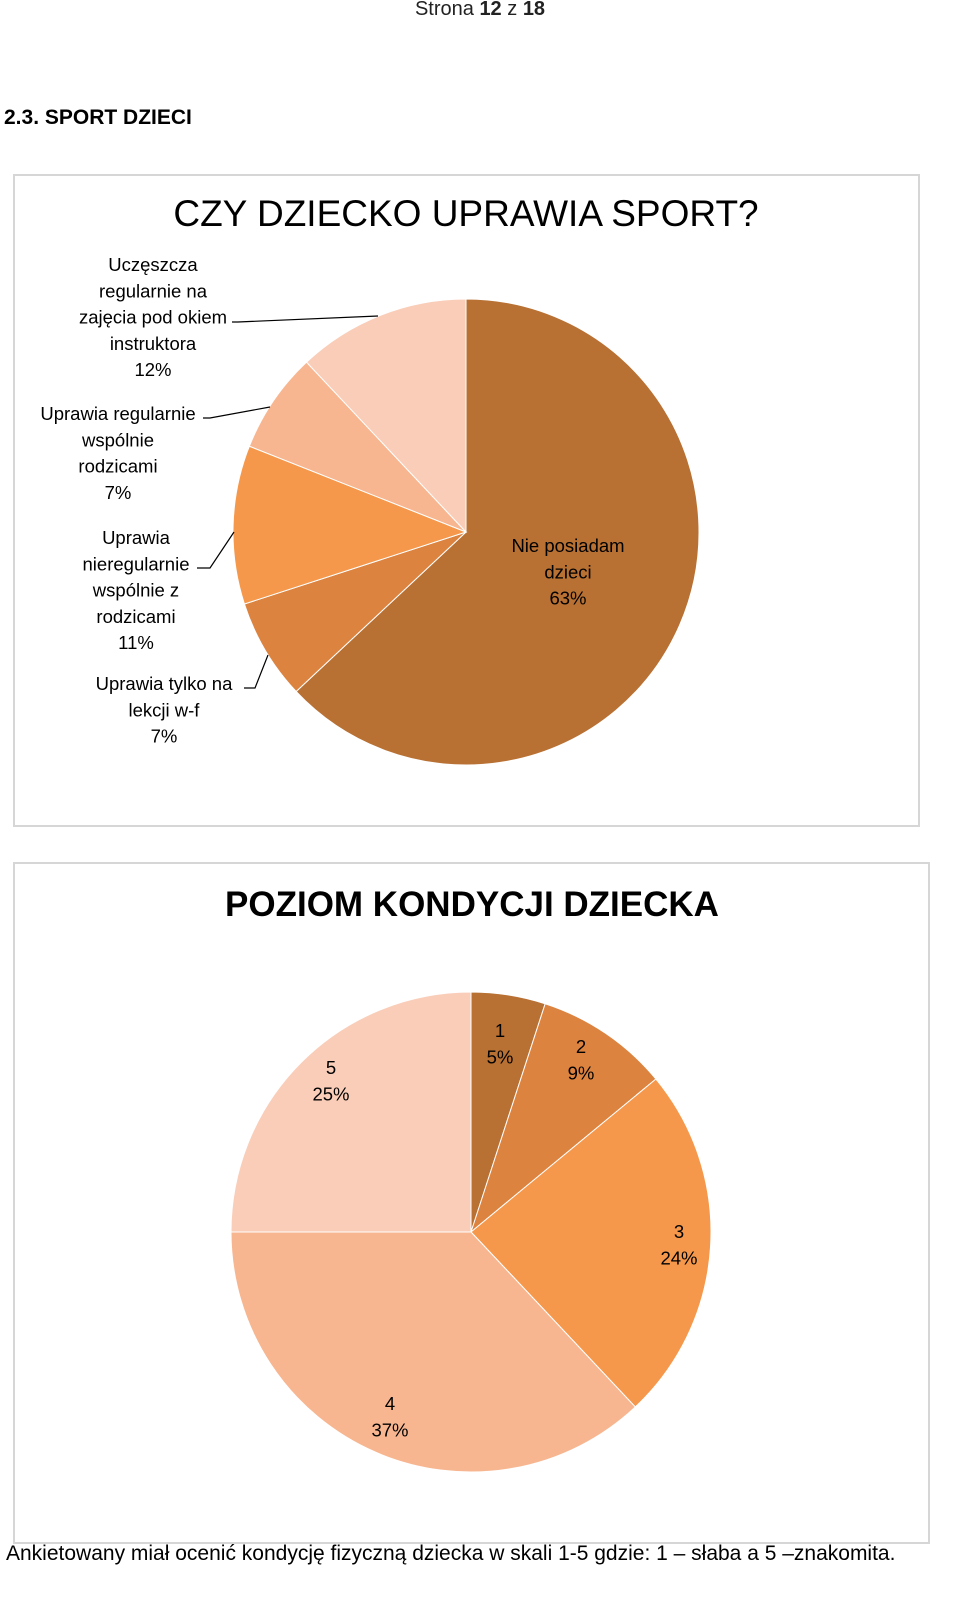 This screenshot has width=960, height=1617. I want to click on chart2-label-1: 2 9%, so click(581, 1059).